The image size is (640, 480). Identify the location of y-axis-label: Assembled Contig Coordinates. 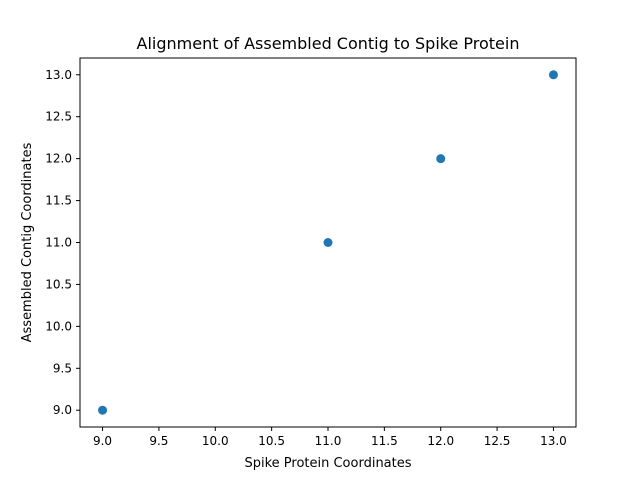
(27, 242).